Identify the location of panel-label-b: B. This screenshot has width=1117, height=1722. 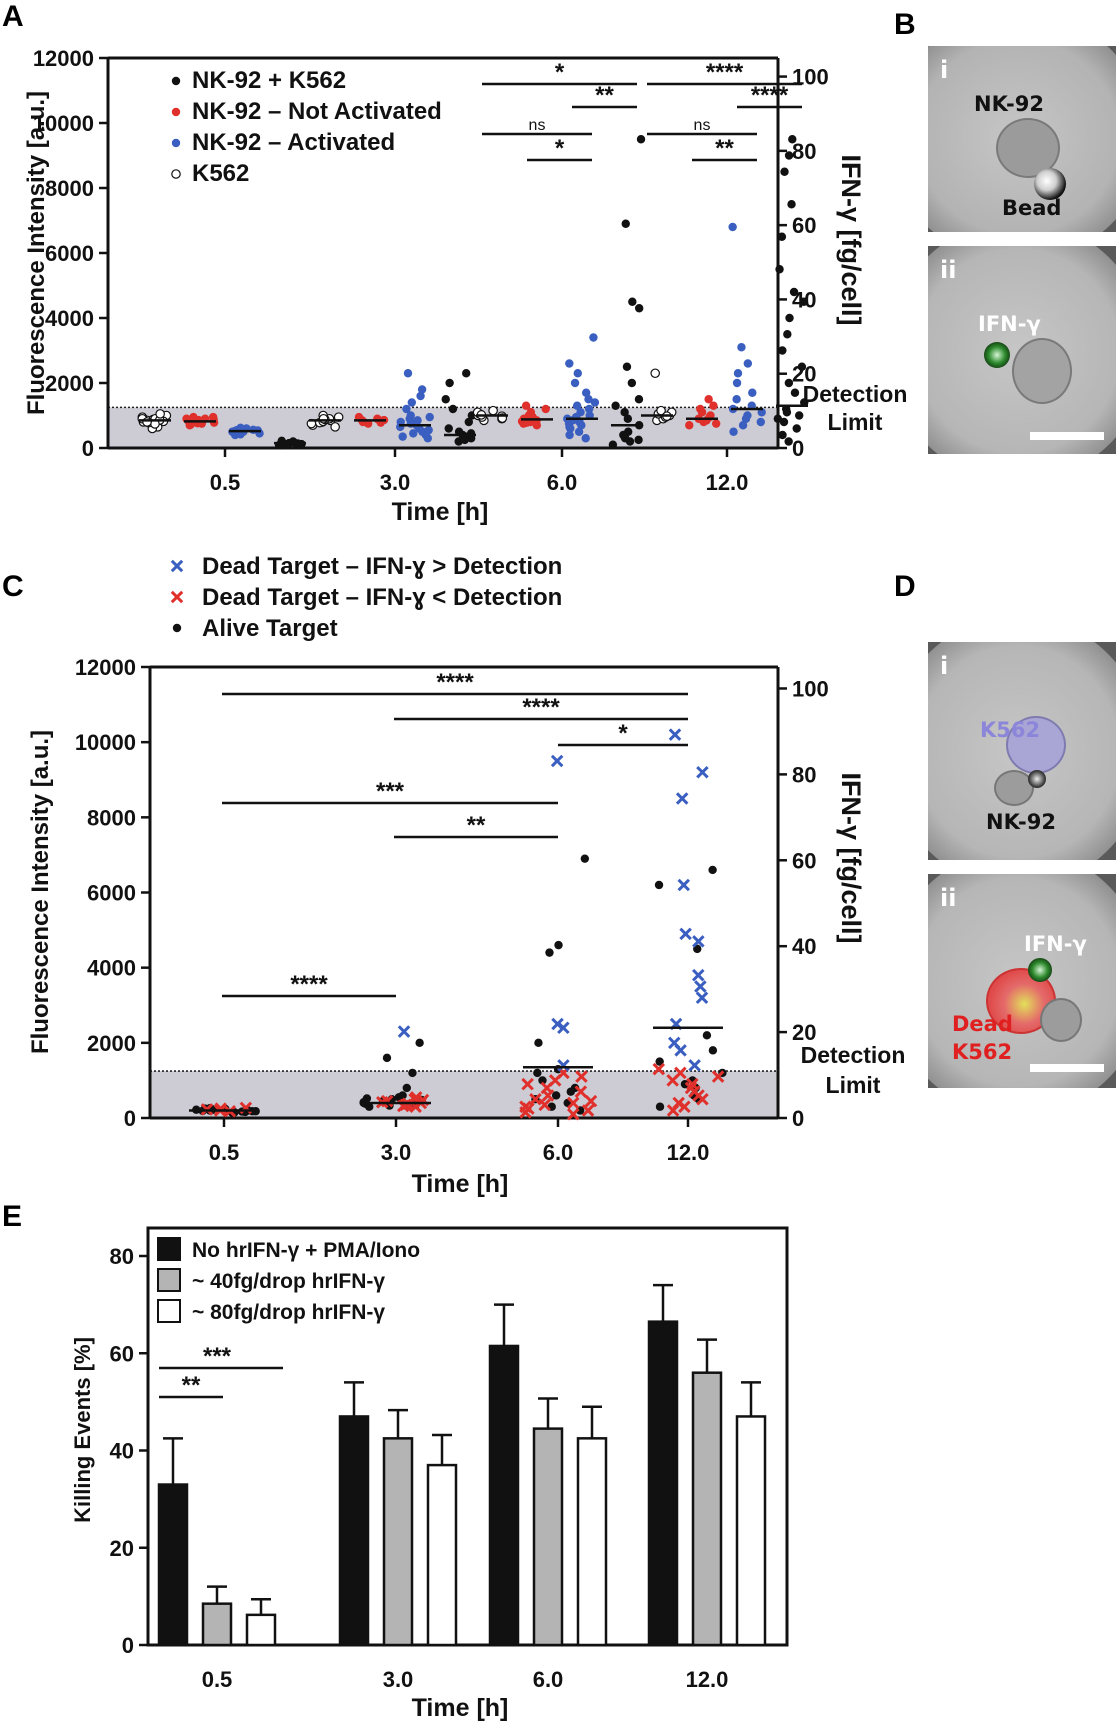
(905, 24).